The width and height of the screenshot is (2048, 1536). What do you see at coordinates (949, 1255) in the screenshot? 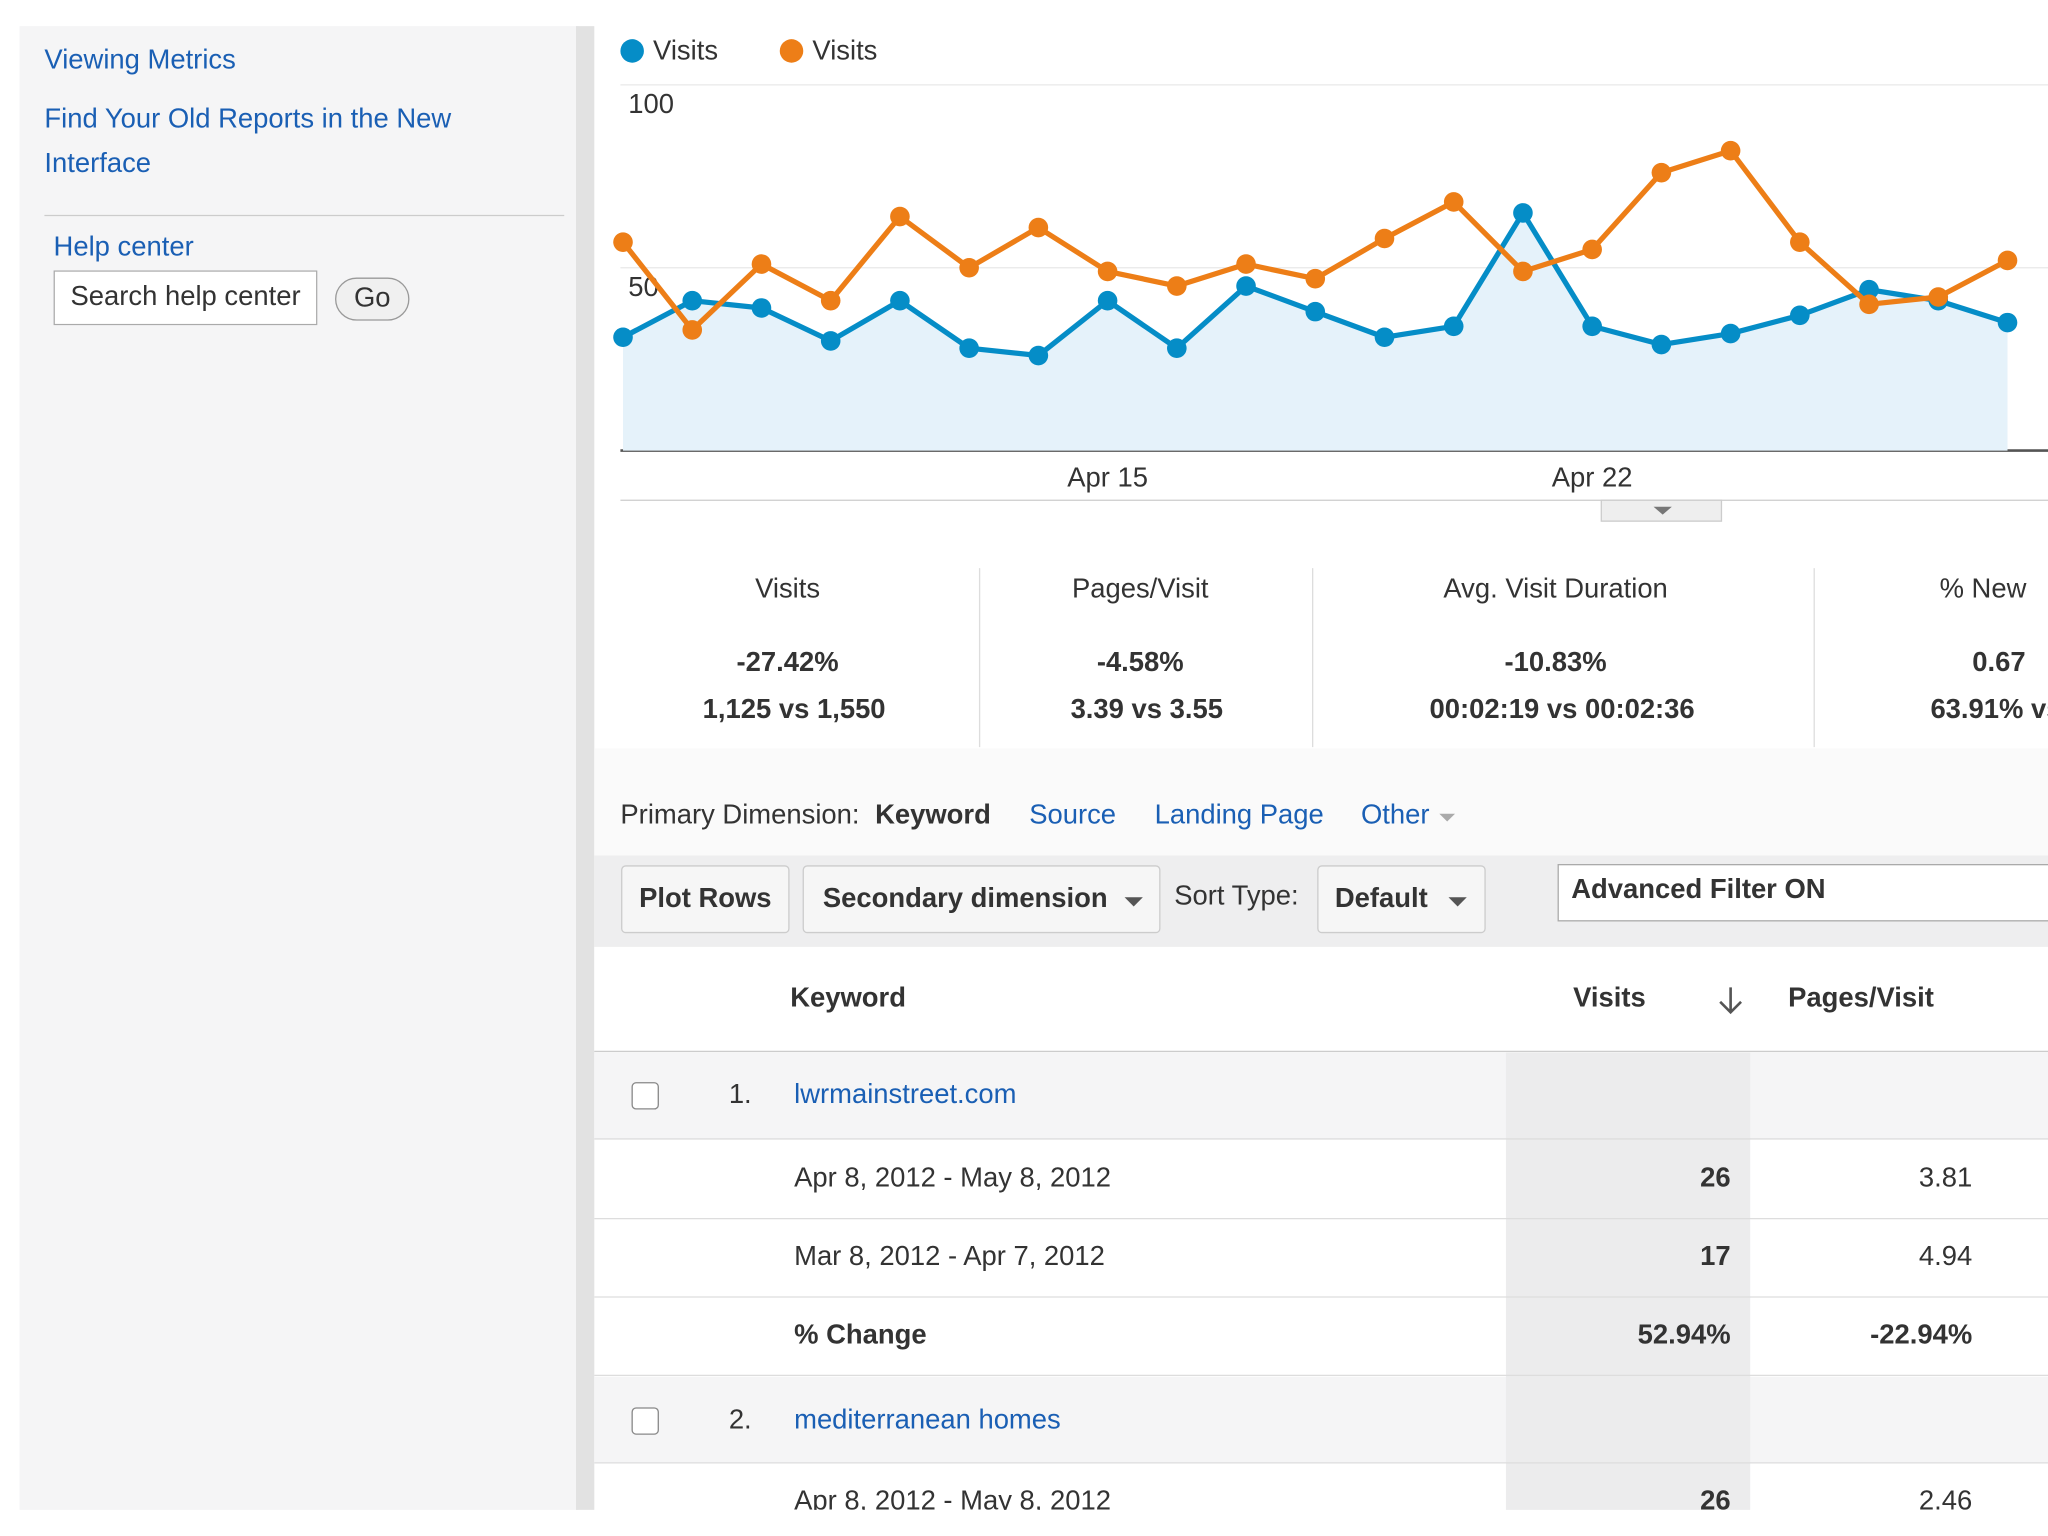
I see `period-label: Mar 8, 2012 - Apr 7, 2012` at bounding box center [949, 1255].